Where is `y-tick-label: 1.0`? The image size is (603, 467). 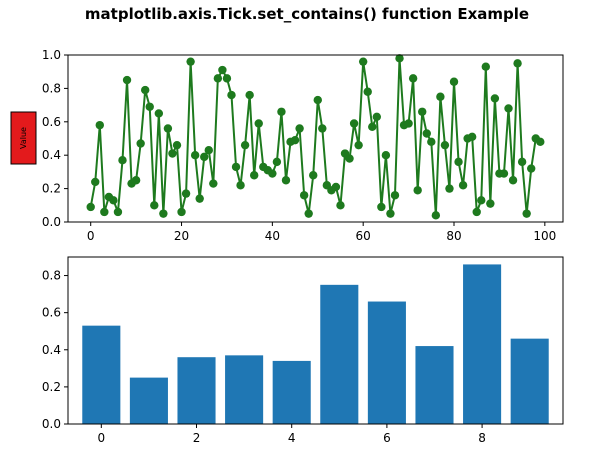 y-tick-label: 1.0 is located at coordinates (51, 55).